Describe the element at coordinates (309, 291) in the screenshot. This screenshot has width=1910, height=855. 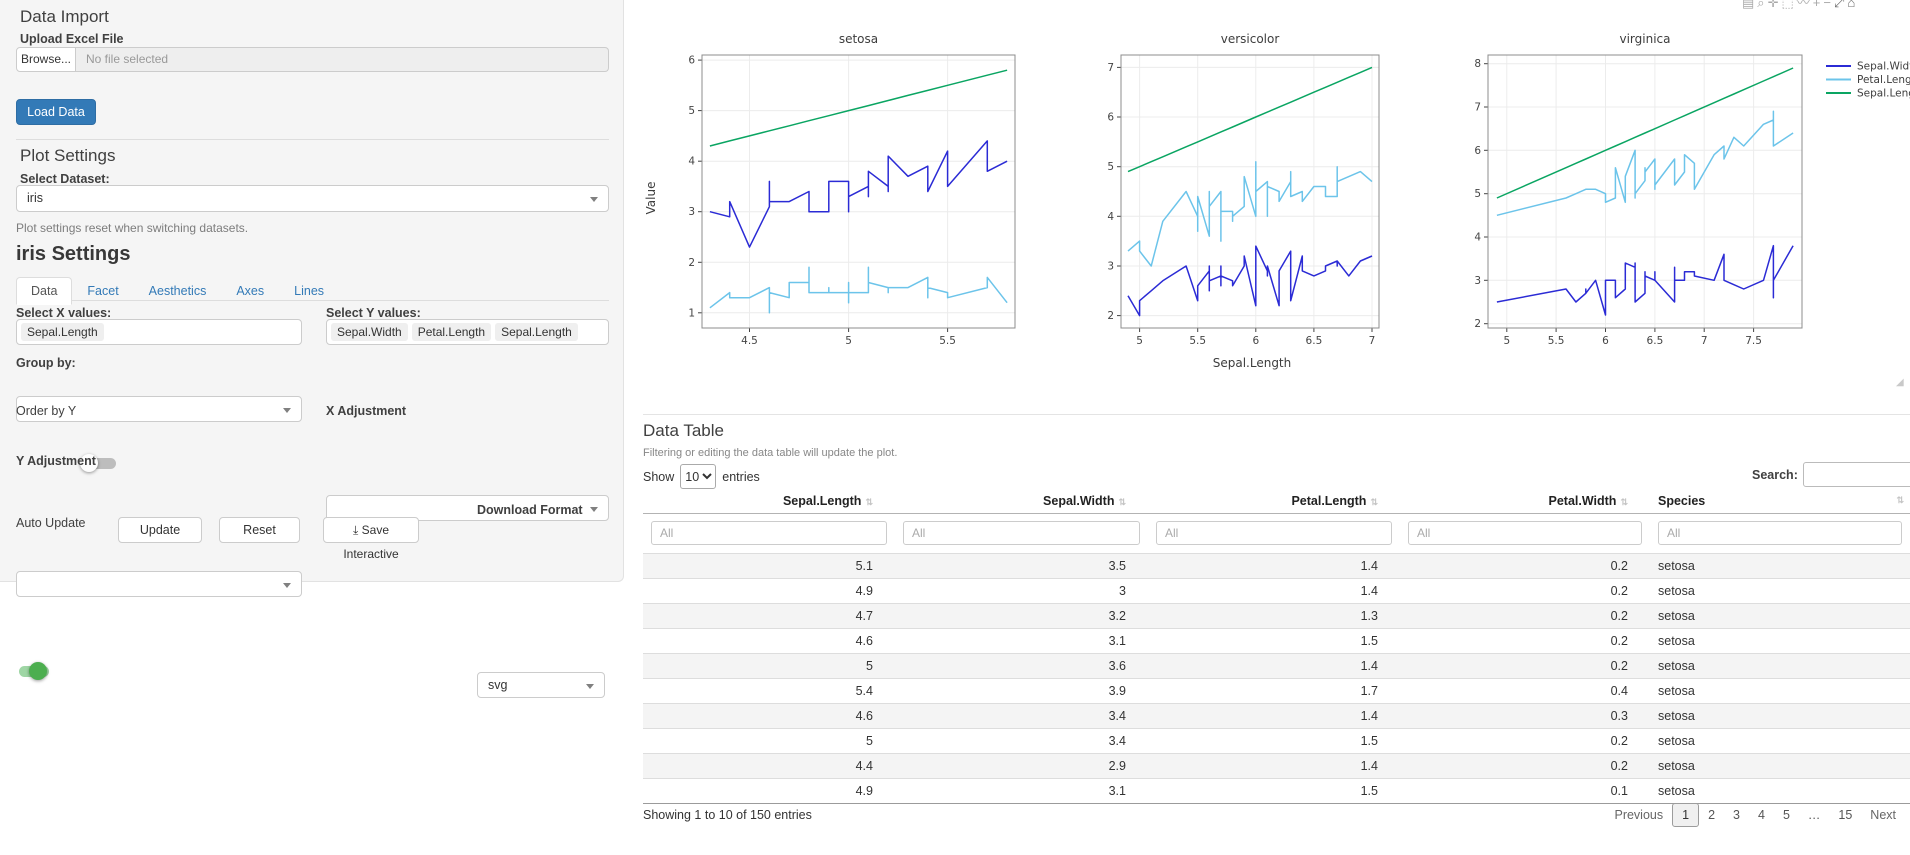
I see `tab-lines: Lines` at that location.